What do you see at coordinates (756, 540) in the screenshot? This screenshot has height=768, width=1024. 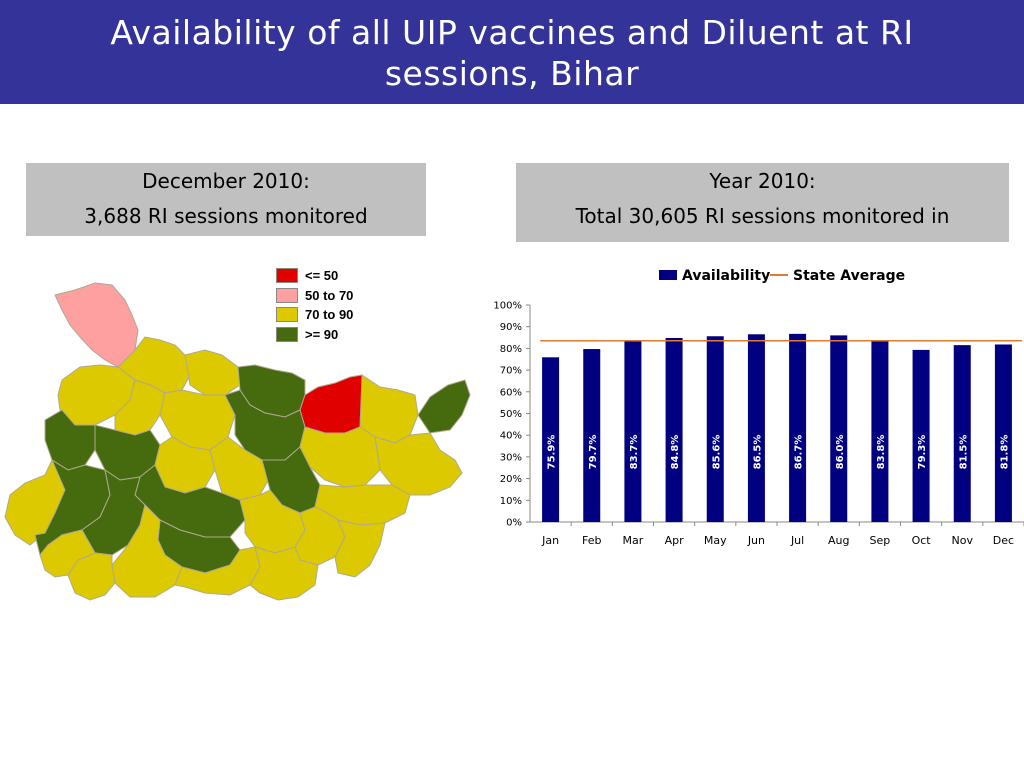 I see `x-tick-label: Jun` at bounding box center [756, 540].